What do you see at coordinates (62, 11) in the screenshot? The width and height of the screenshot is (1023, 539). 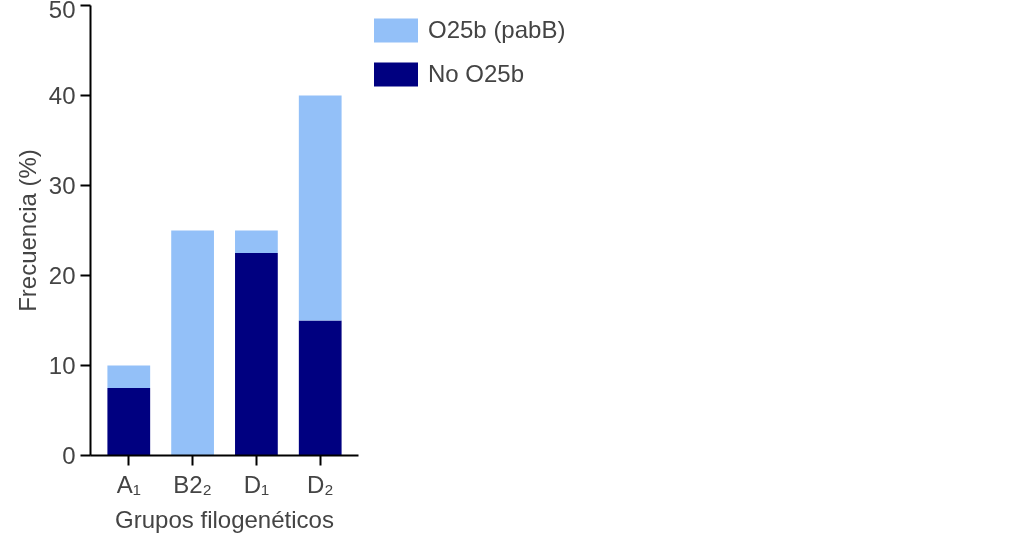 I see `y-tick-label: 50` at bounding box center [62, 11].